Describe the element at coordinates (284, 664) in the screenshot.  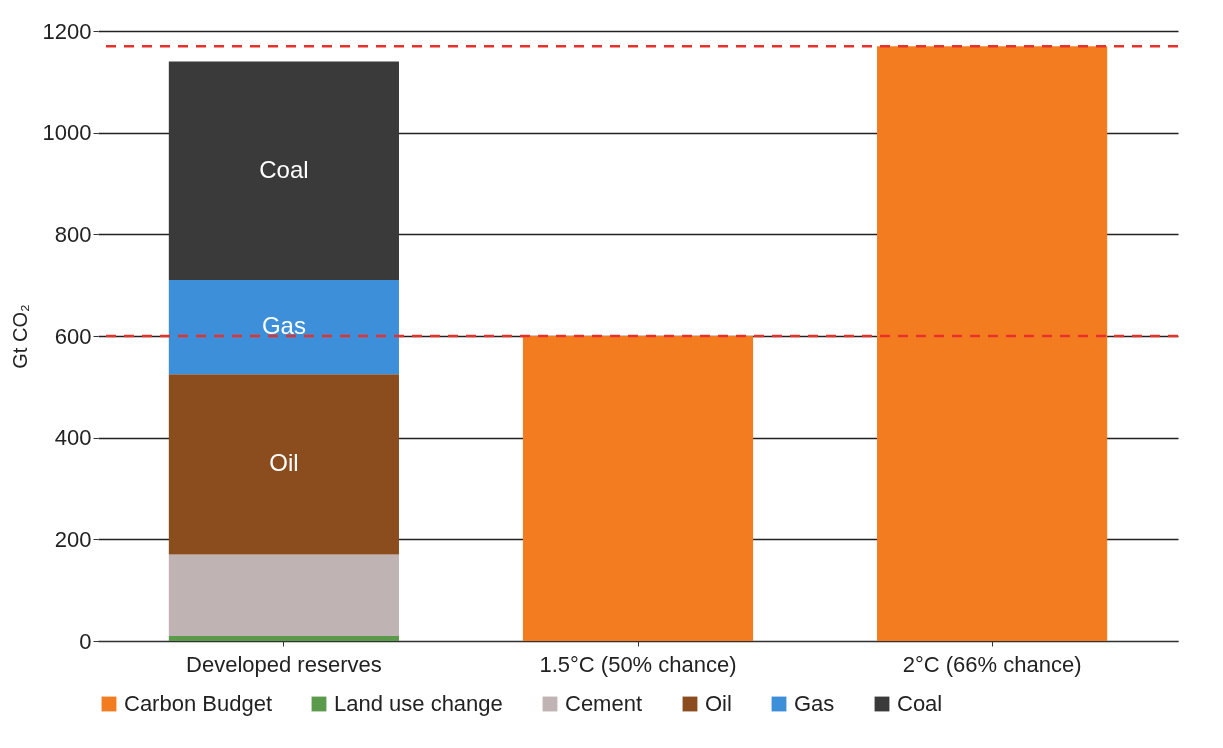
I see `x-tick-label: Developed reserves` at that location.